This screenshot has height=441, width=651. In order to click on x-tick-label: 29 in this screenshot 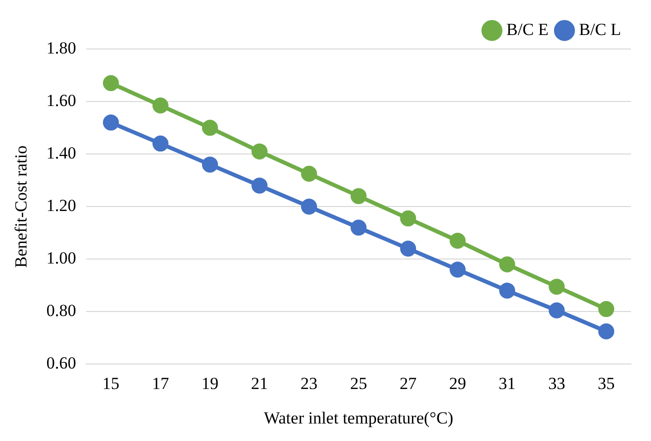, I will do `click(457, 383)`.